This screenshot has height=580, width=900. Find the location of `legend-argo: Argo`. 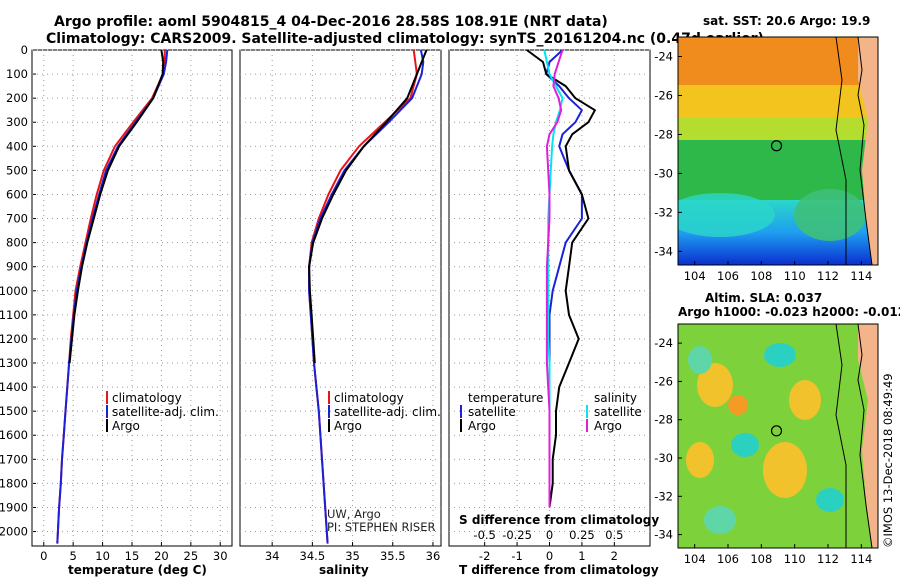

legend-argo: Argo is located at coordinates (348, 426).